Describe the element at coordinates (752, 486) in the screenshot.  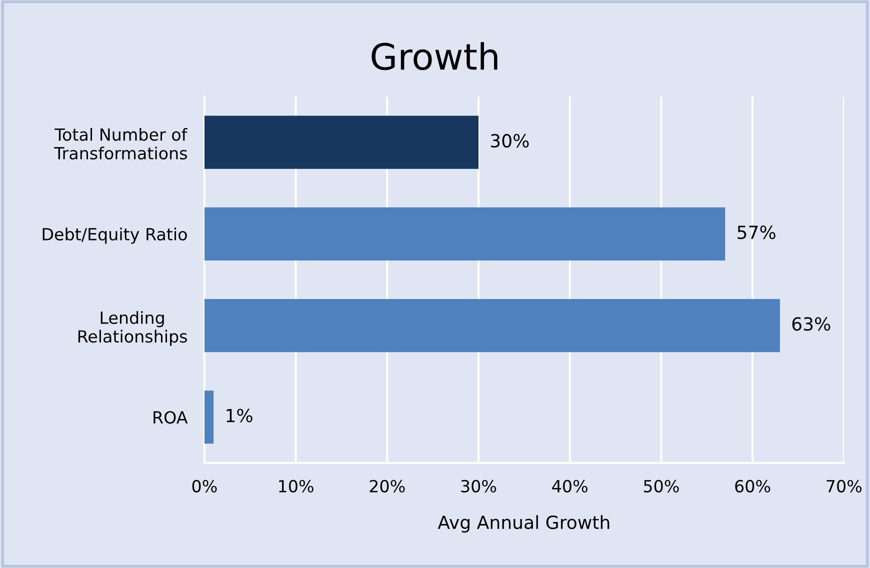
I see `x-tick-label: 60%` at that location.